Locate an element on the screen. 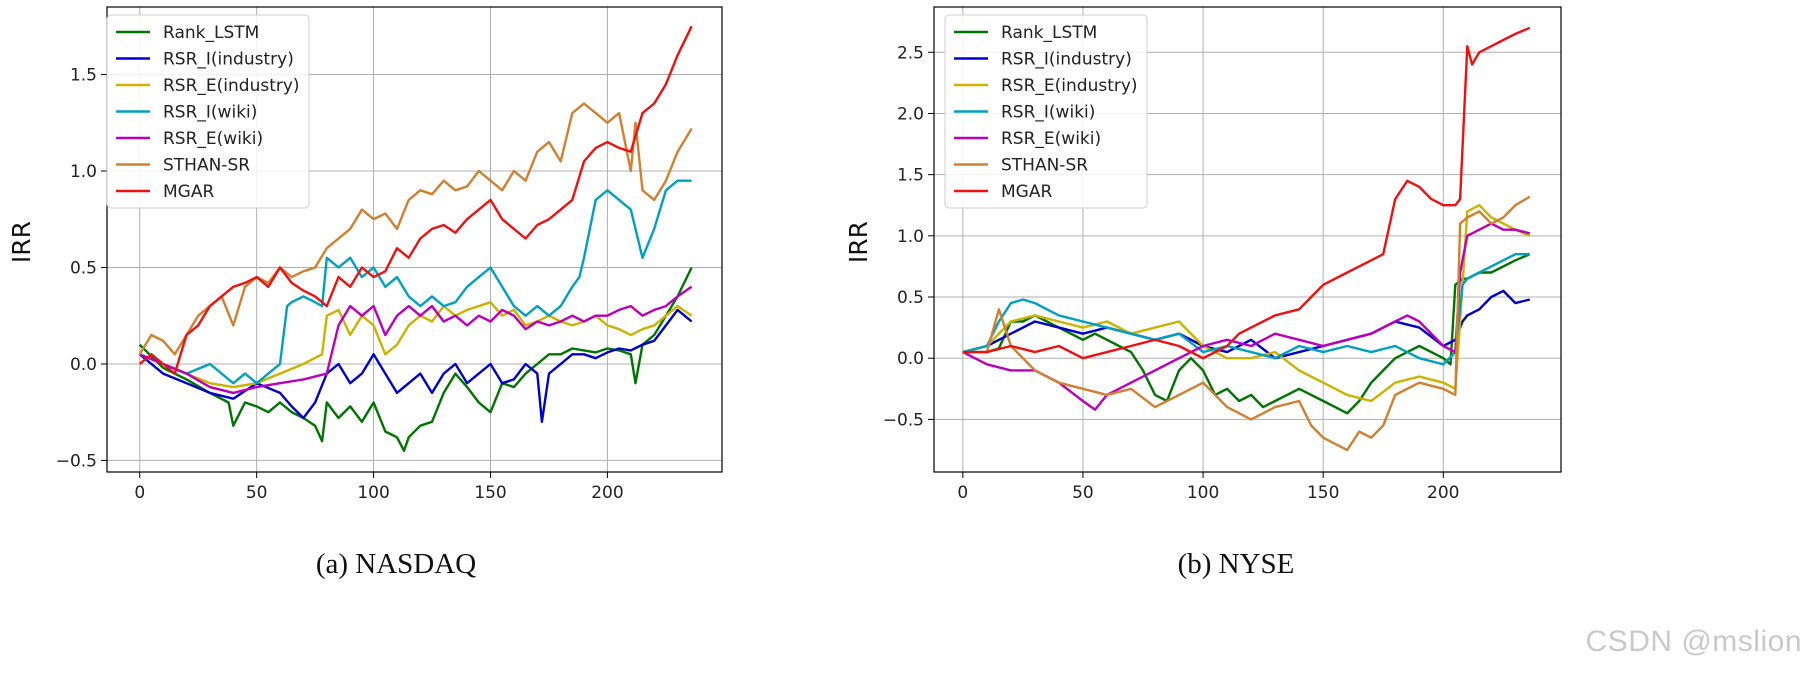  watermark-text: CSDN @mslion is located at coordinates (1693, 641).